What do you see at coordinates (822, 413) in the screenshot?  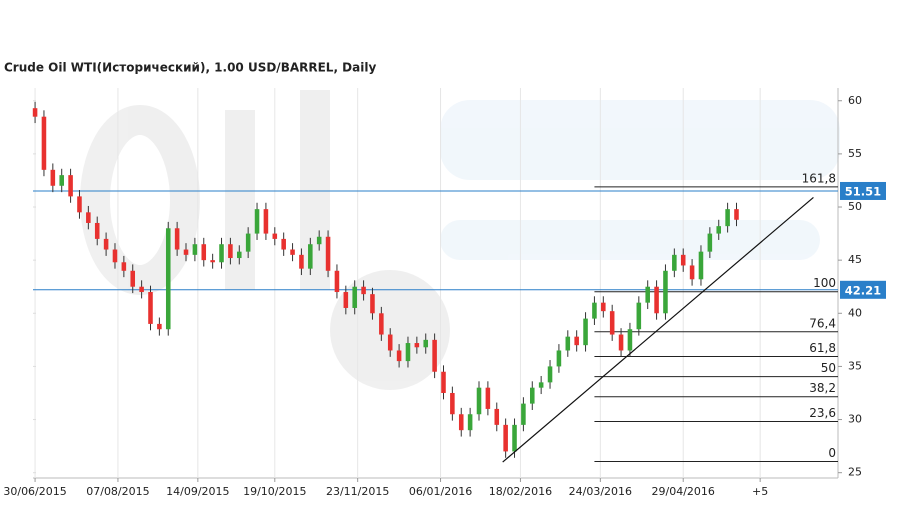 I see `fib-label: 23,6` at bounding box center [822, 413].